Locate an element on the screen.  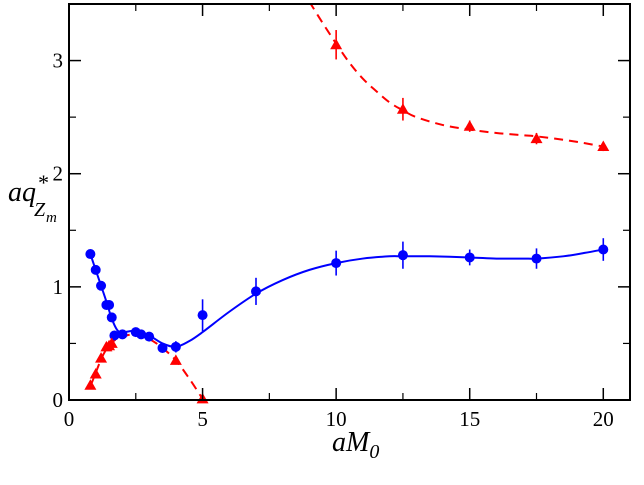
x-tick-label: 20 is located at coordinates (603, 419).